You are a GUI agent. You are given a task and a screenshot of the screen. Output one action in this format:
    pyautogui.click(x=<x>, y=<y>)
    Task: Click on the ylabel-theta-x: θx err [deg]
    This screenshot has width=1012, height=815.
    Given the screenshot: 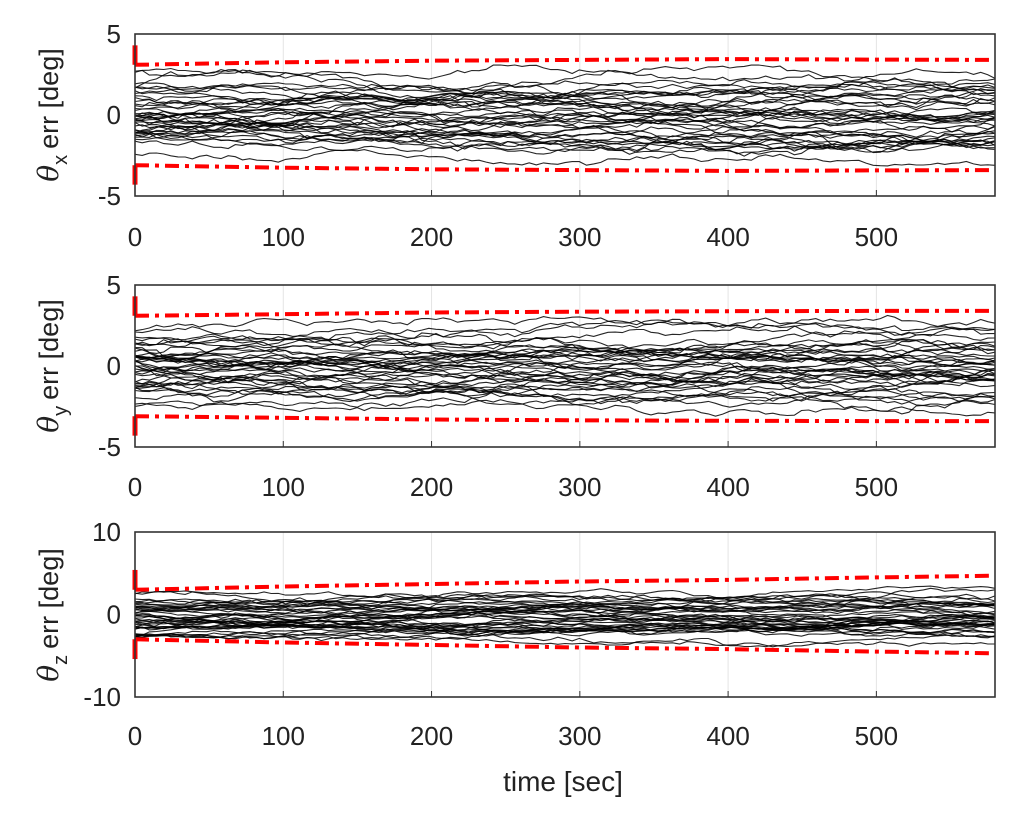 What is the action you would take?
    pyautogui.click(x=52, y=114)
    